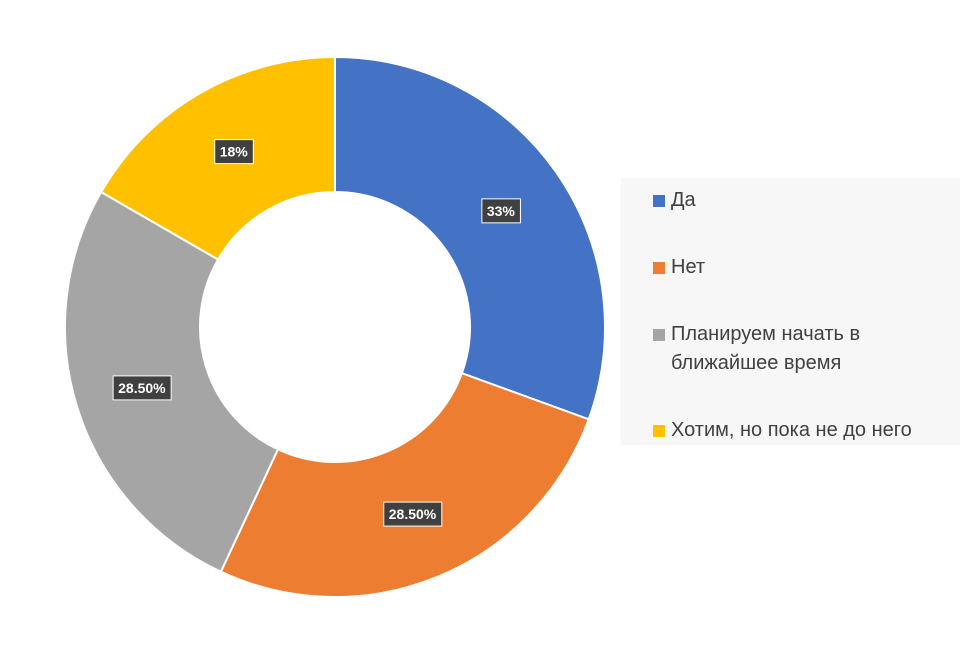  Describe the element at coordinates (801, 267) in the screenshot. I see `legend-item: Нет` at that location.